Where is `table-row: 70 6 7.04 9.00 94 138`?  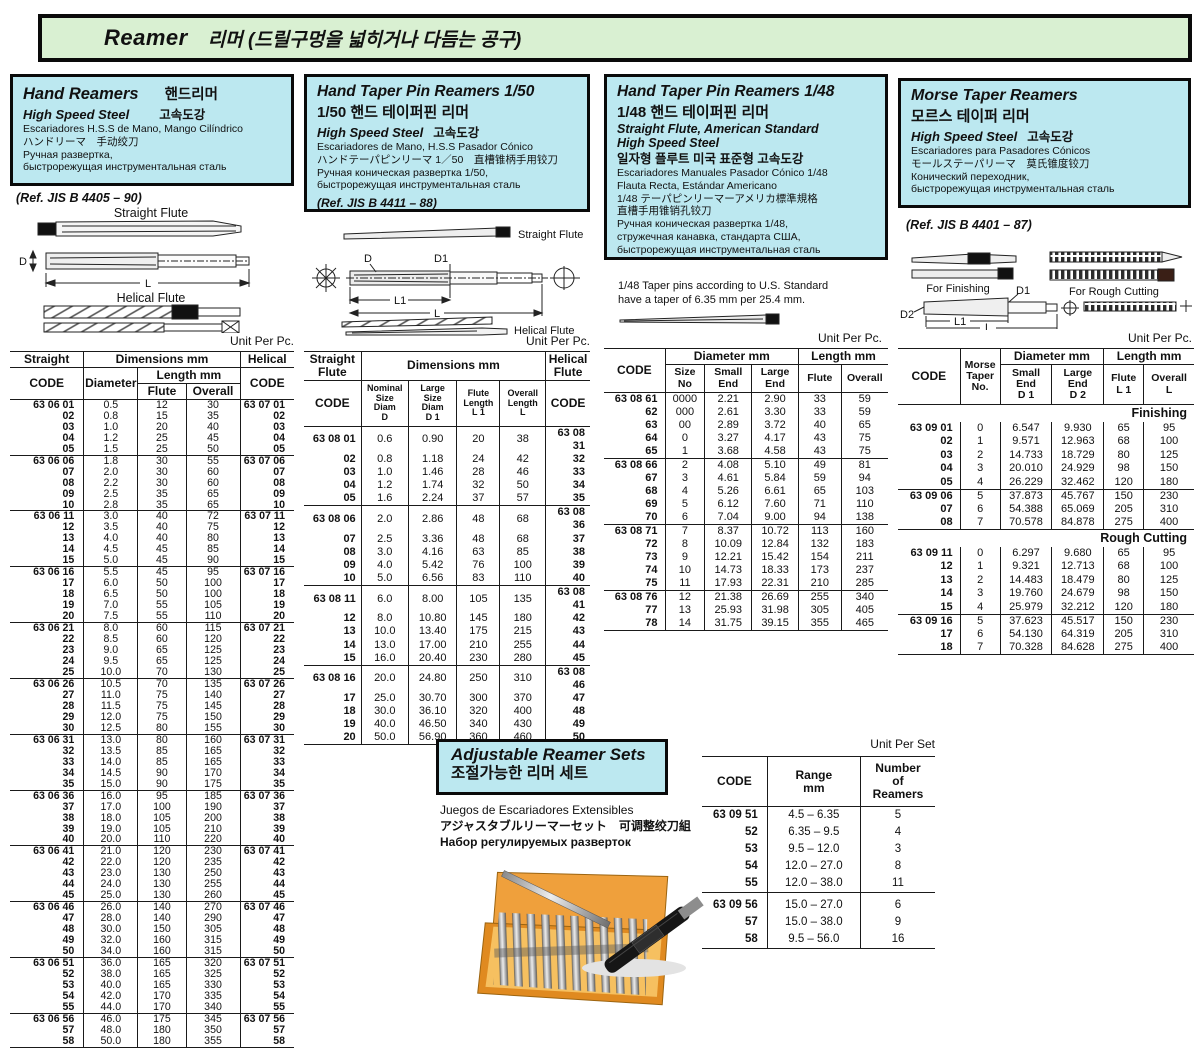 table-row: 70 6 7.04 9.00 94 138 is located at coordinates (746, 518).